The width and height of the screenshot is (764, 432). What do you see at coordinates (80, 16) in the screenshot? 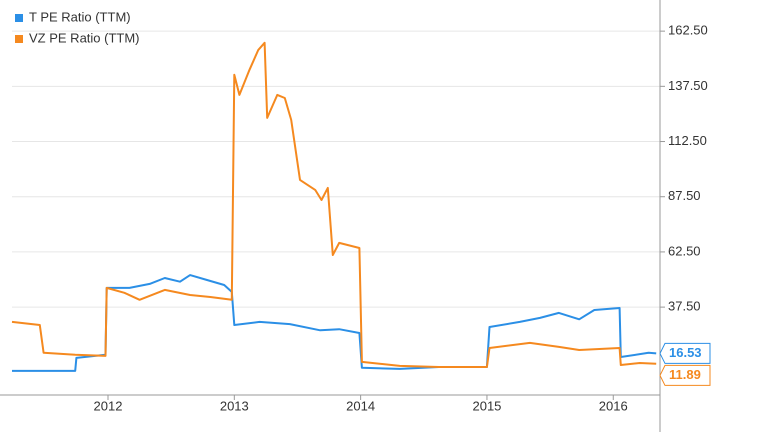
I see `legend-label: T PE Ratio (TTM)` at bounding box center [80, 16].